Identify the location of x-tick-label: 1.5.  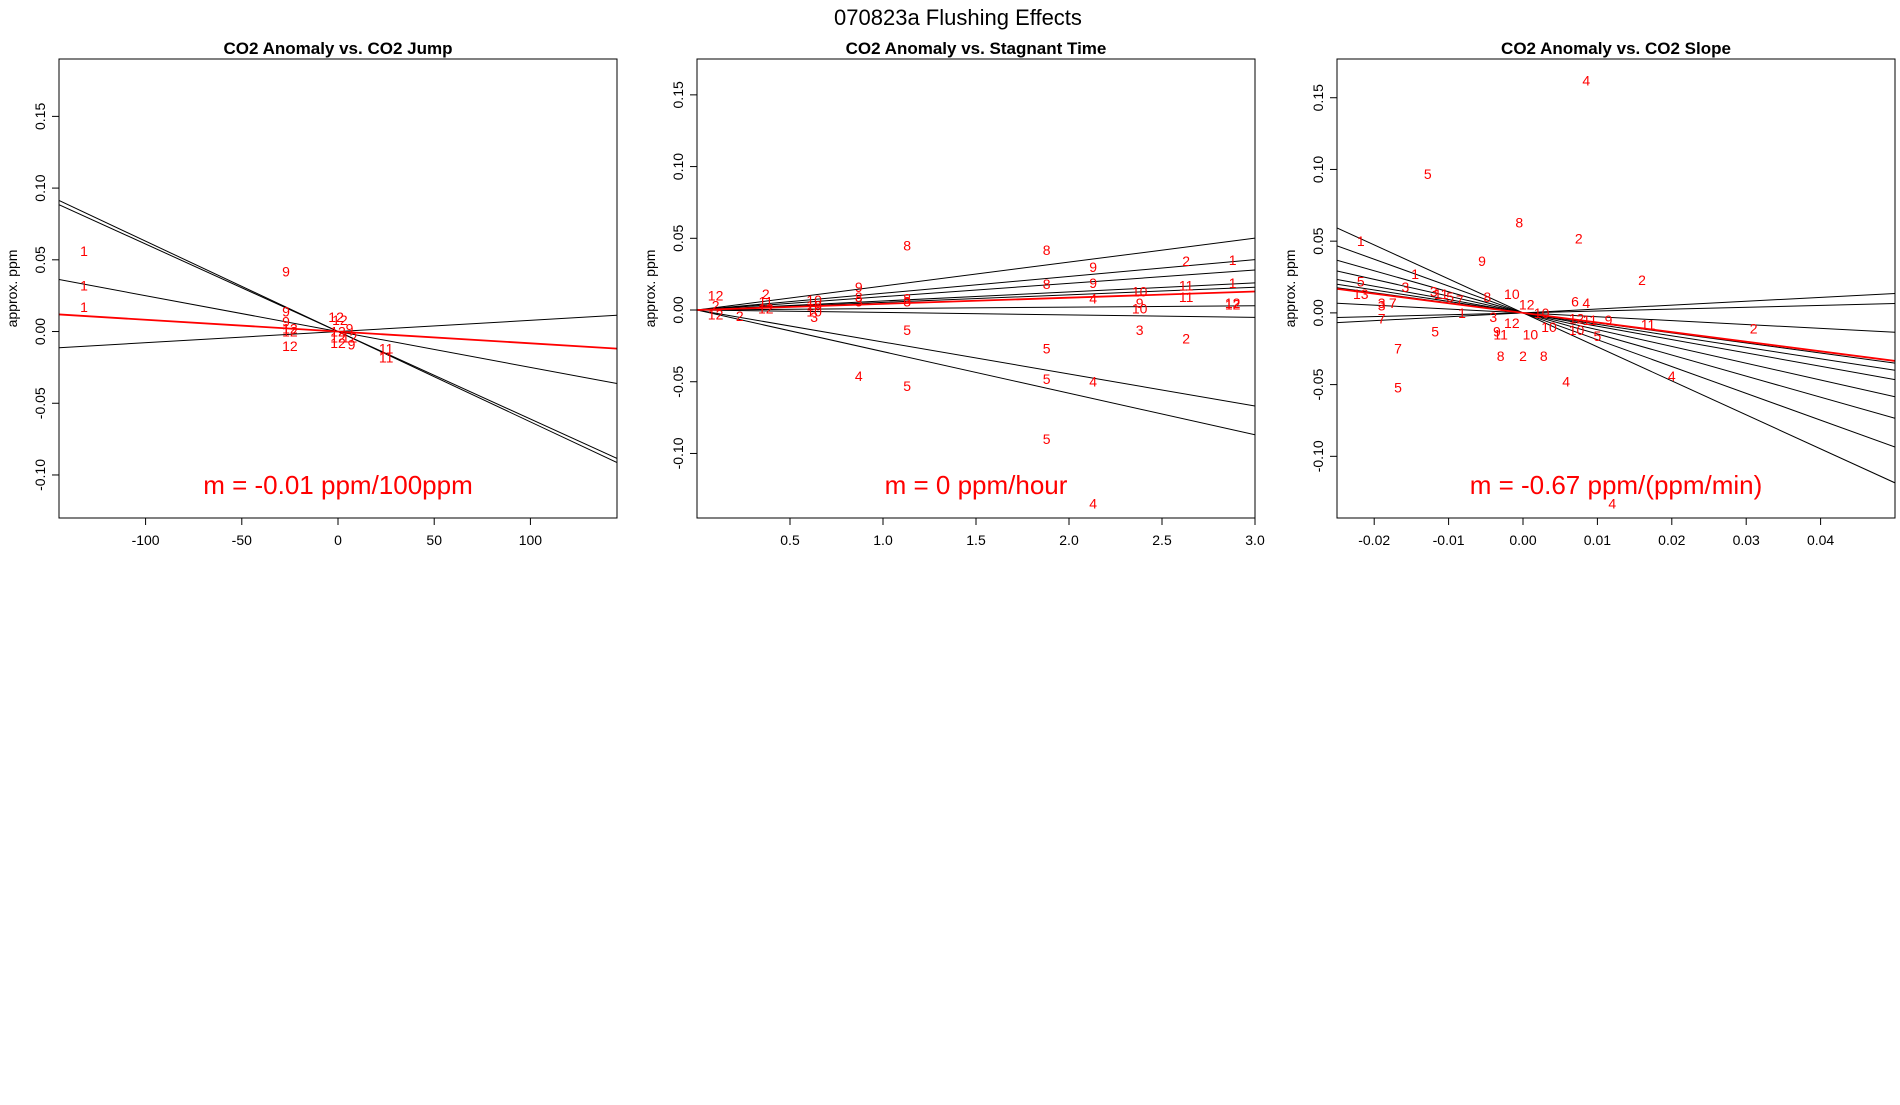
(976, 540).